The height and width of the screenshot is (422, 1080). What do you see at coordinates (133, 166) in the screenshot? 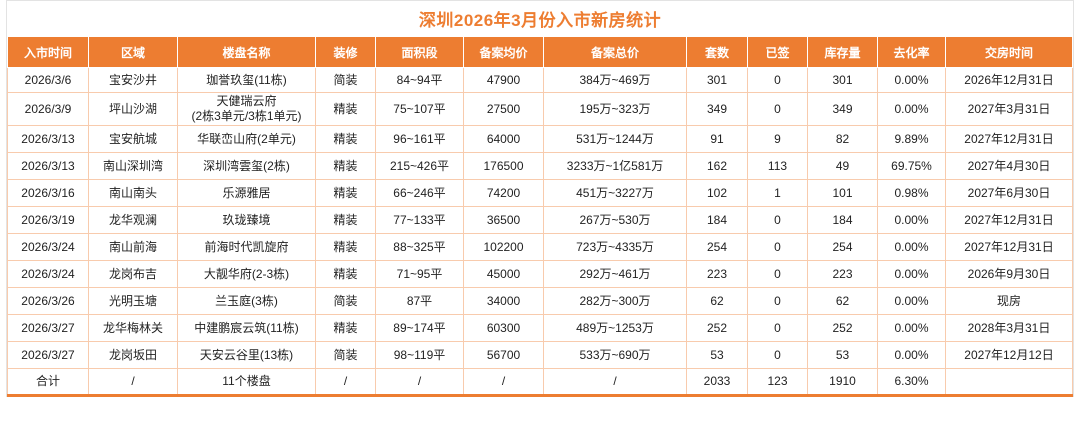
I see `table-cell: 南山深圳湾` at bounding box center [133, 166].